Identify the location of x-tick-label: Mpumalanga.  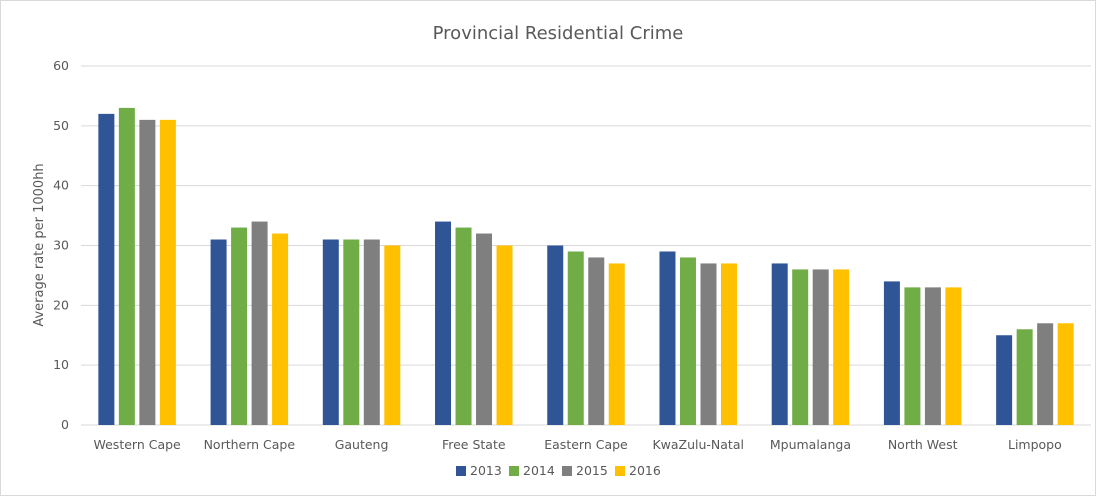
(810, 444).